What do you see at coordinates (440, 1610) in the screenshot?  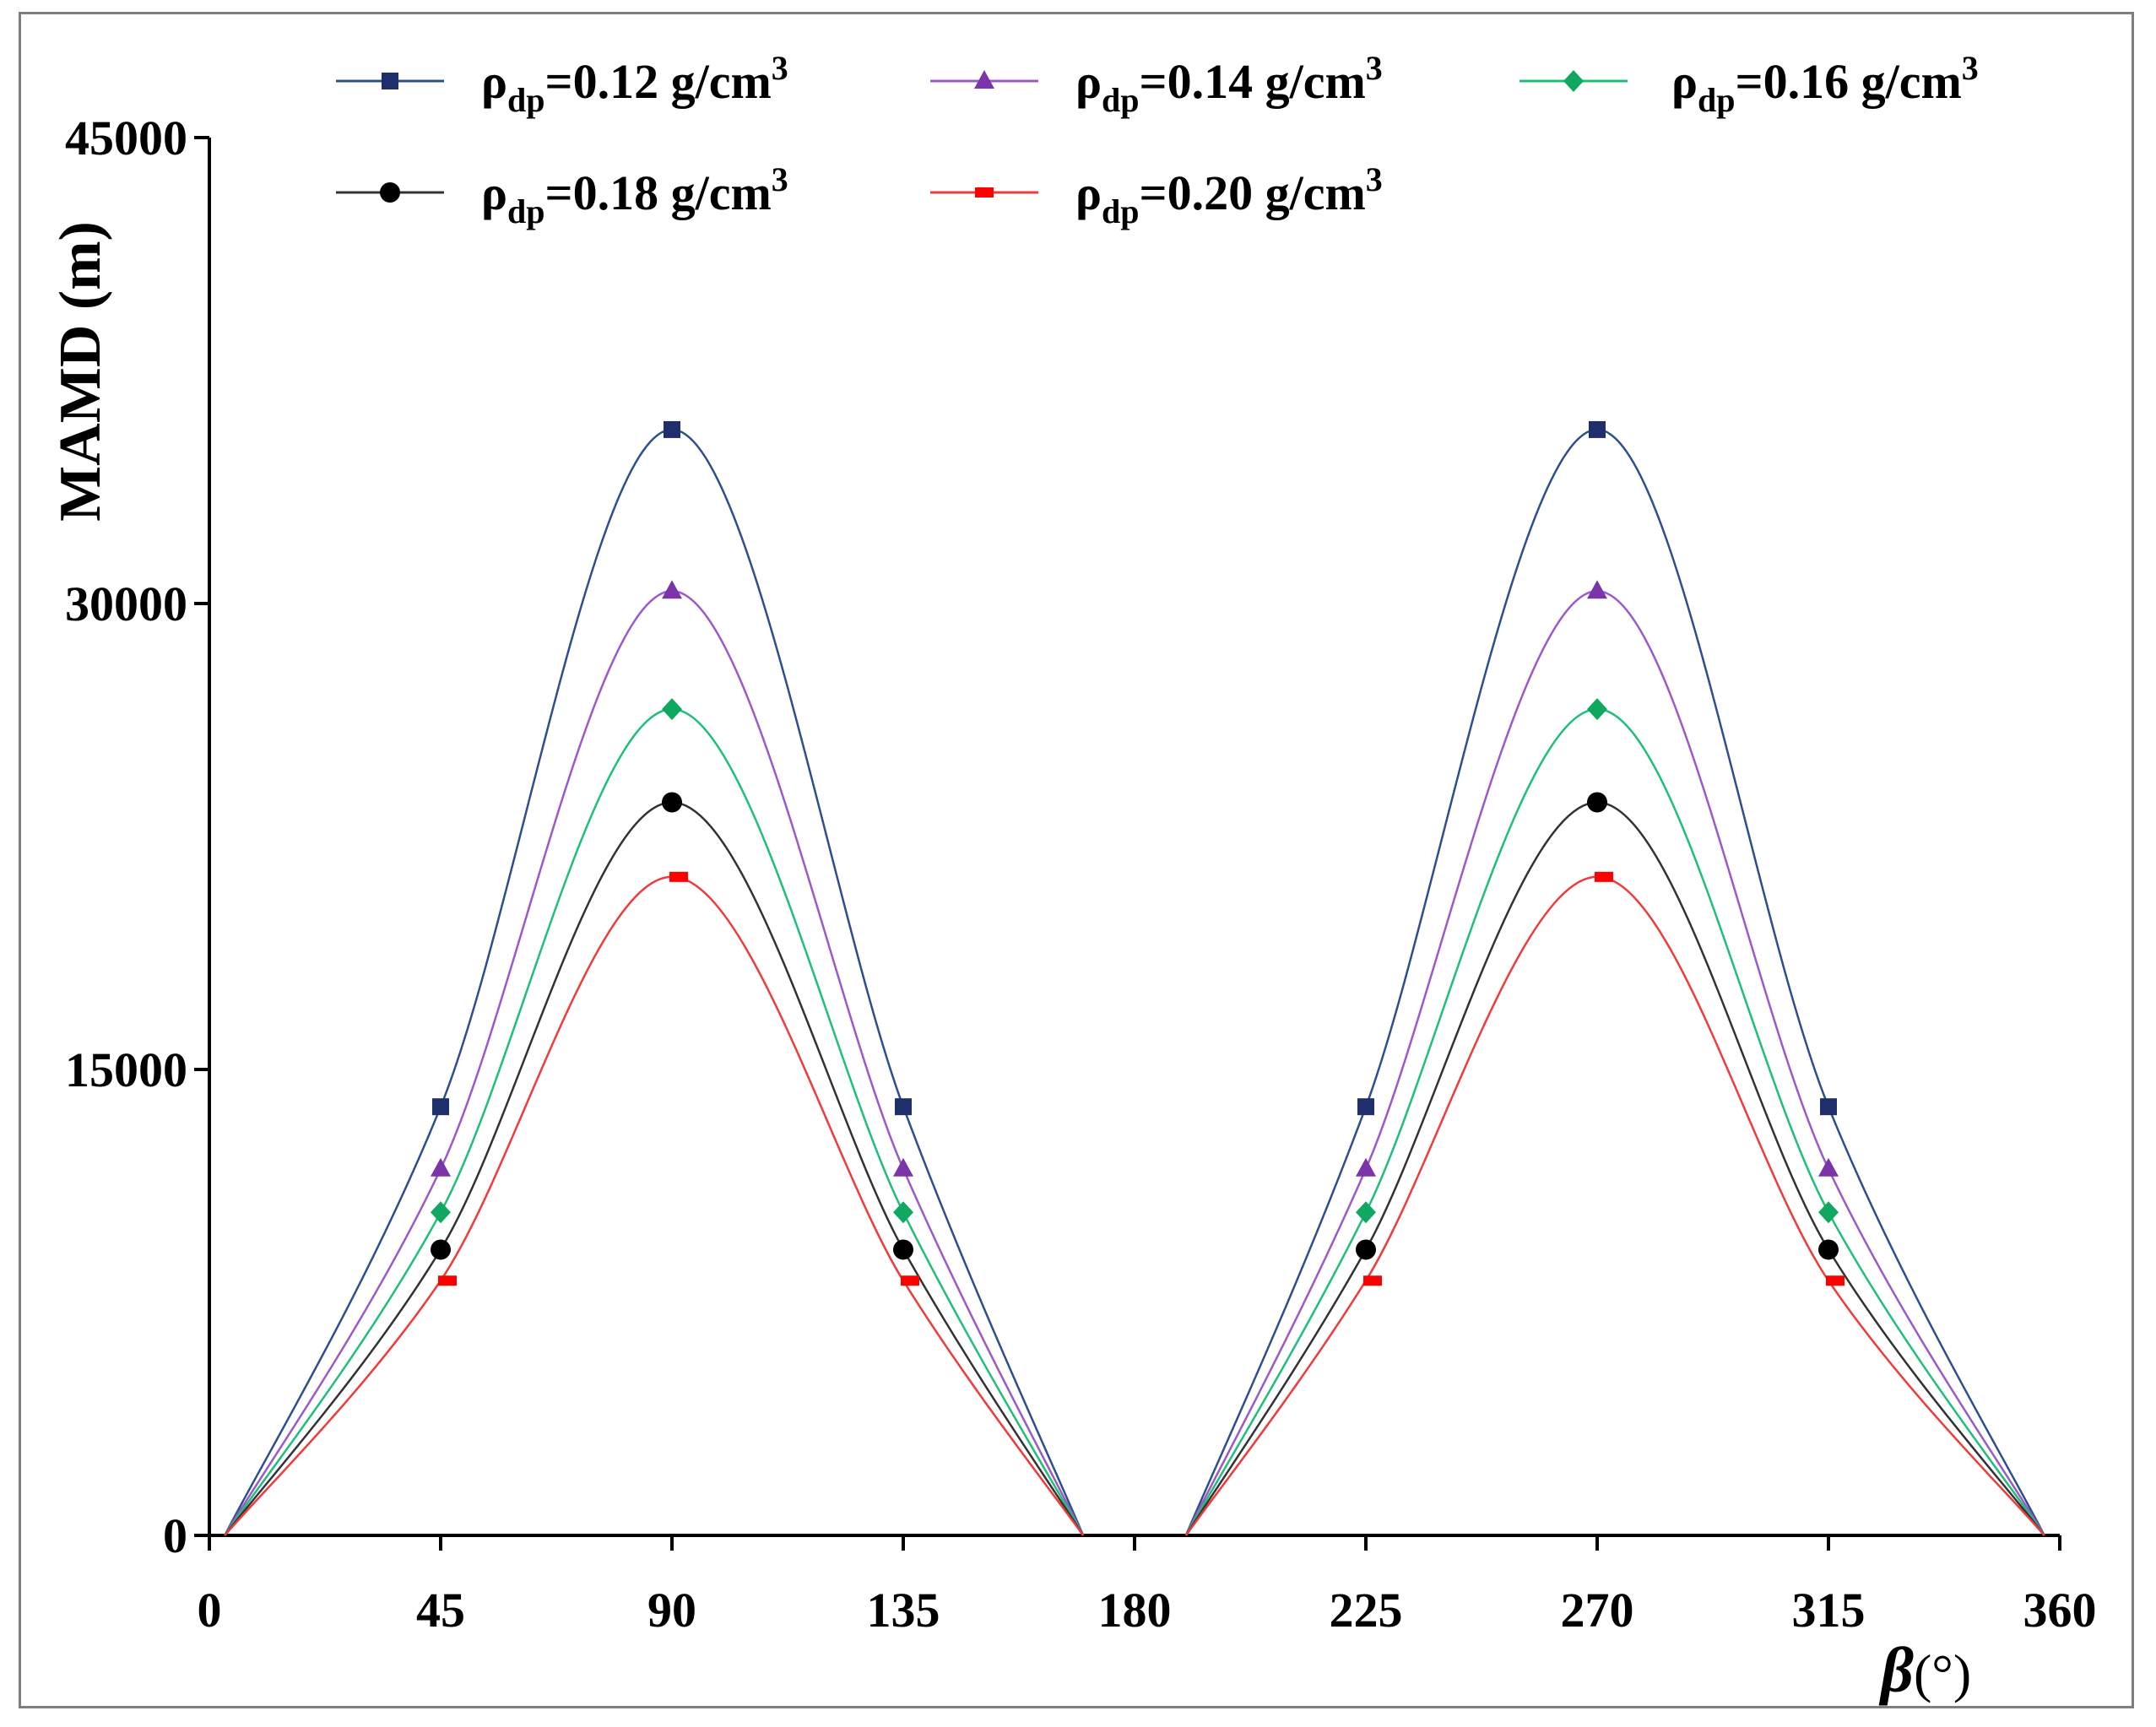 I see `x-tick-label: 45` at bounding box center [440, 1610].